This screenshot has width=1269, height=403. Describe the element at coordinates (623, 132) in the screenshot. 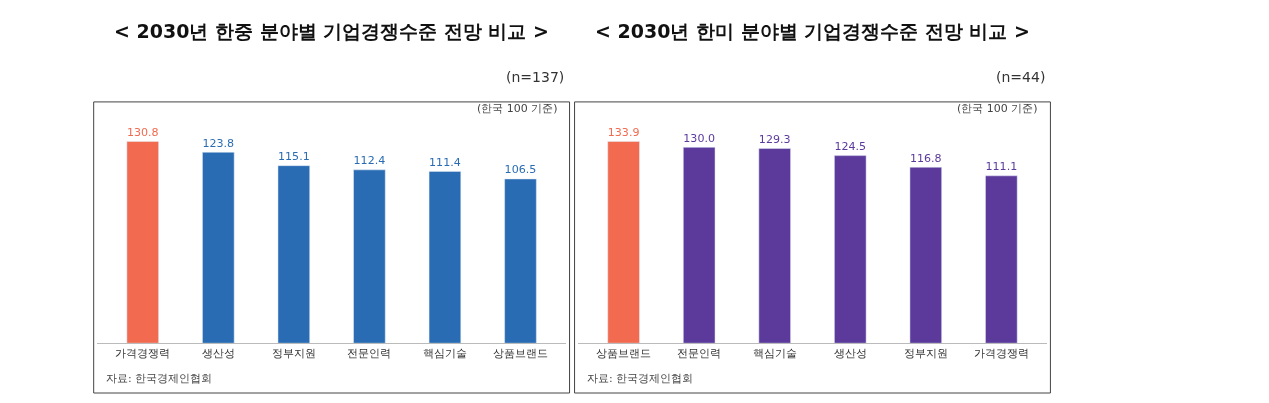

I see `data-label: 133.9` at that location.